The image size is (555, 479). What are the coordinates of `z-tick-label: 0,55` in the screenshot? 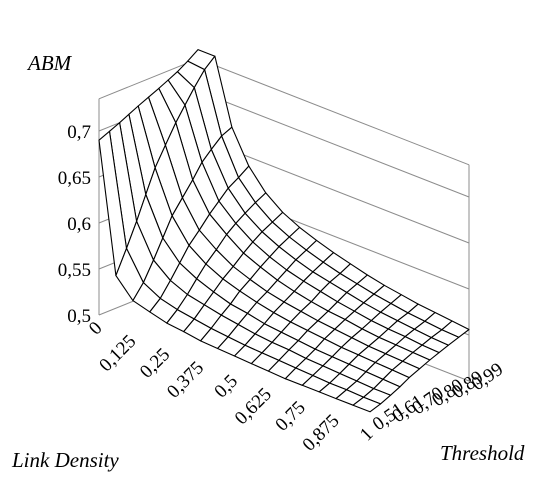 It's located at (74, 270).